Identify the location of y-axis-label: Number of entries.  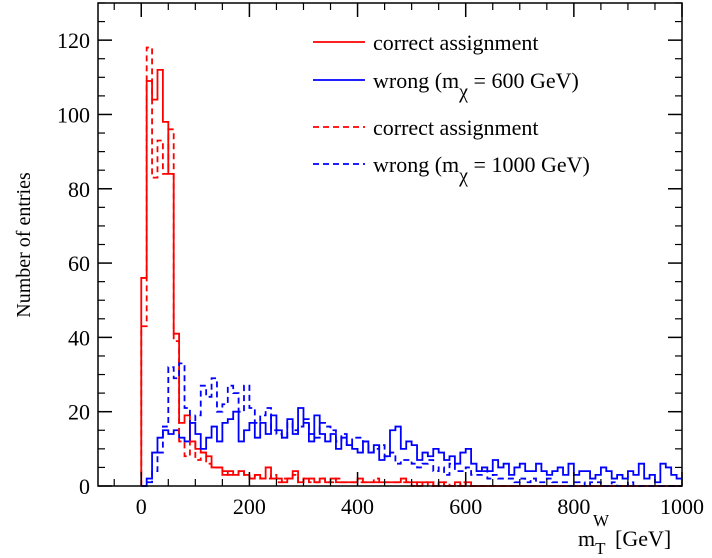
(24, 245).